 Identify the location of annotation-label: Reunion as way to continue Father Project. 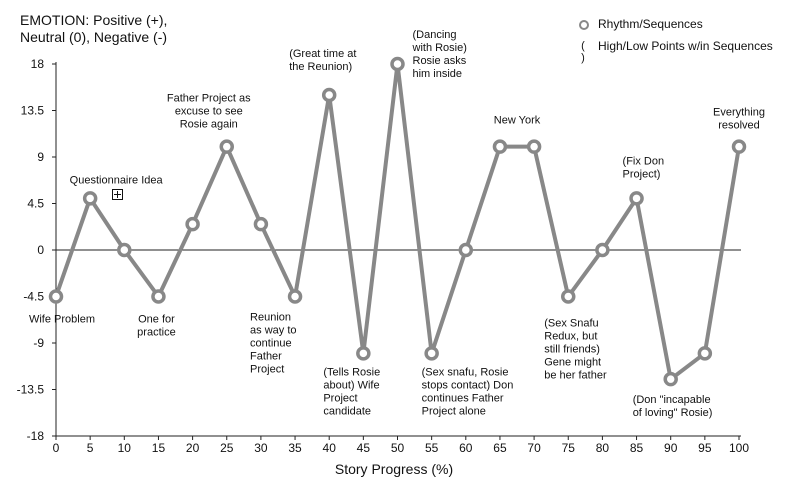
(273, 344).